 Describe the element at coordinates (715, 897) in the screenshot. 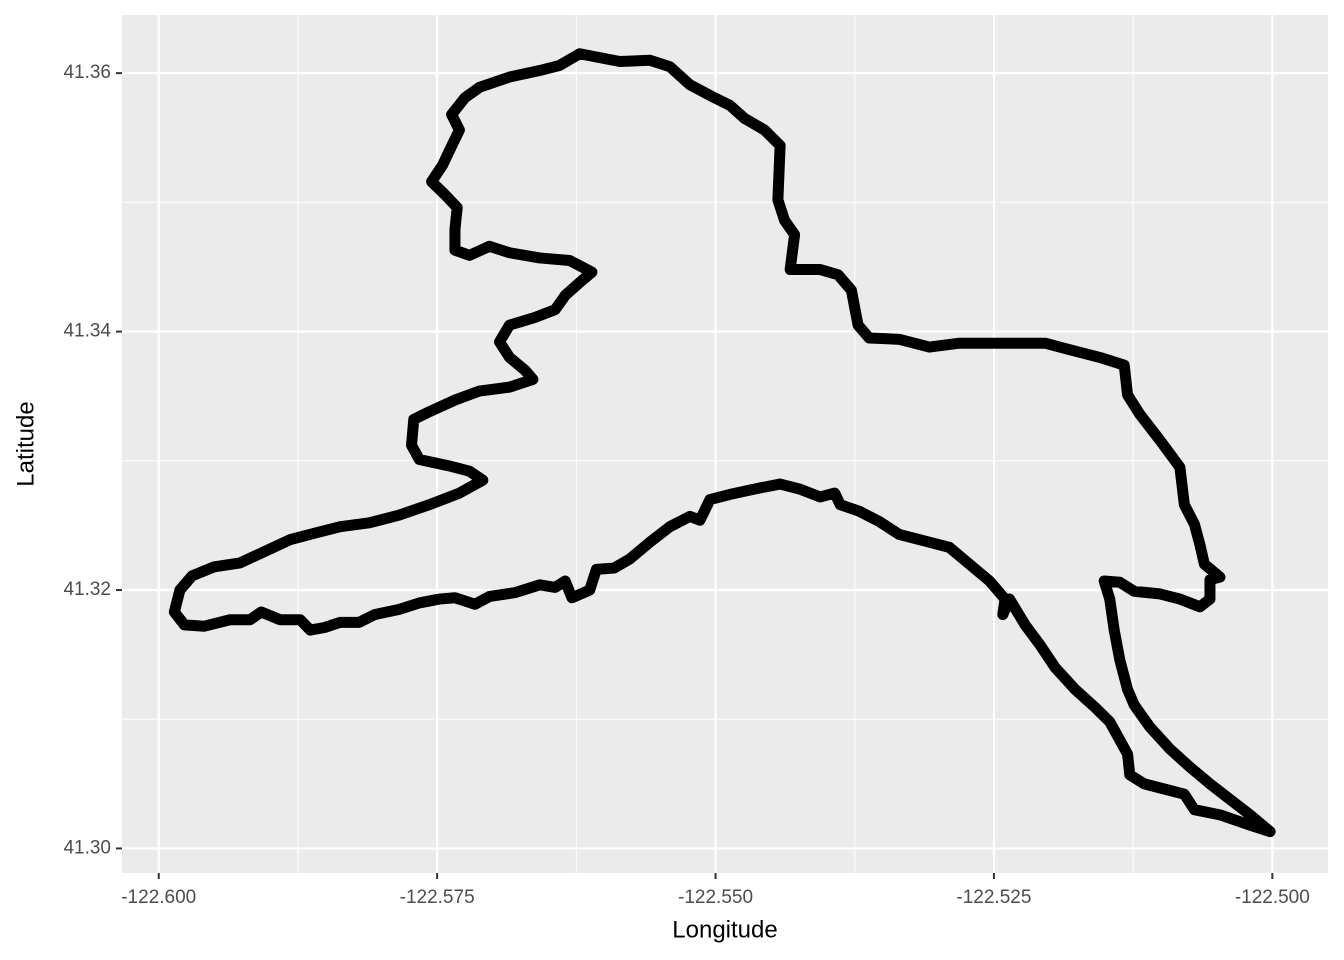

I see `x-tick-label: -122.550` at that location.